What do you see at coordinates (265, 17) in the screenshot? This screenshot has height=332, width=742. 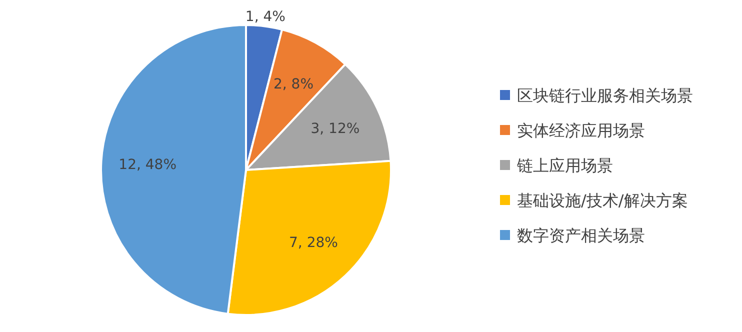 I see `data-label: 1, 4%` at bounding box center [265, 17].